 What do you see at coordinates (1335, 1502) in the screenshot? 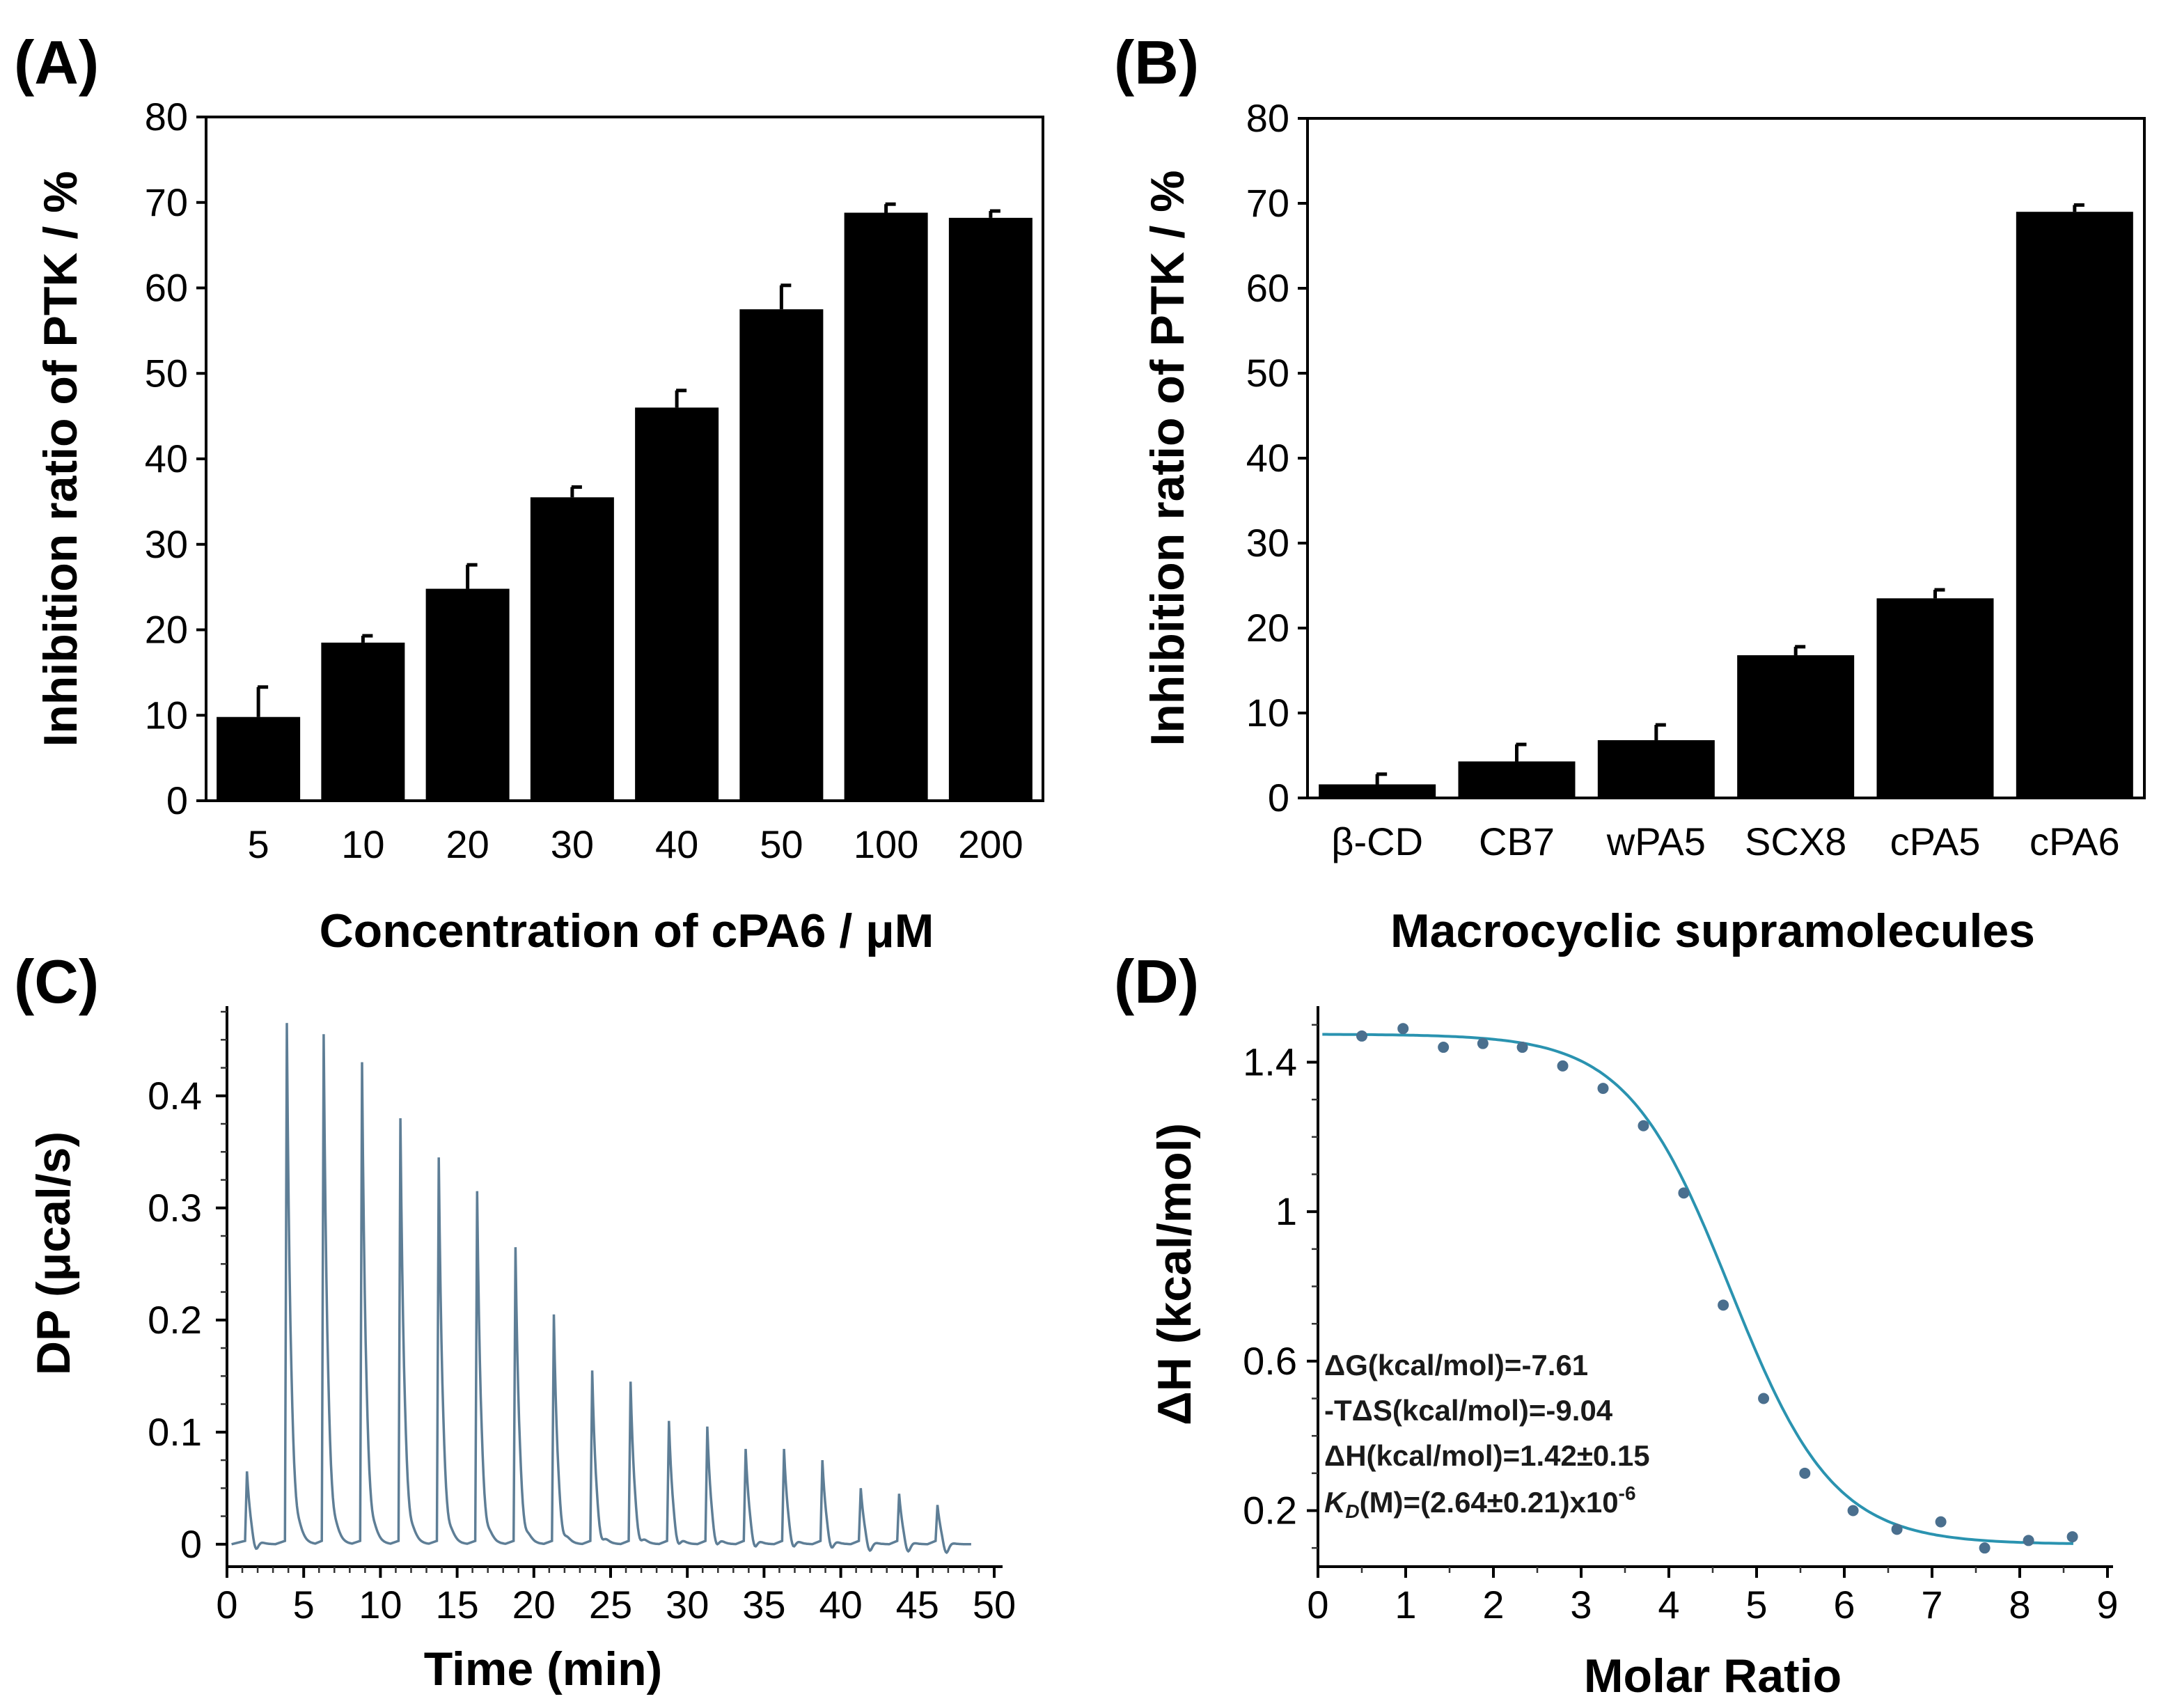
I see `kd-symbol: K` at bounding box center [1335, 1502].